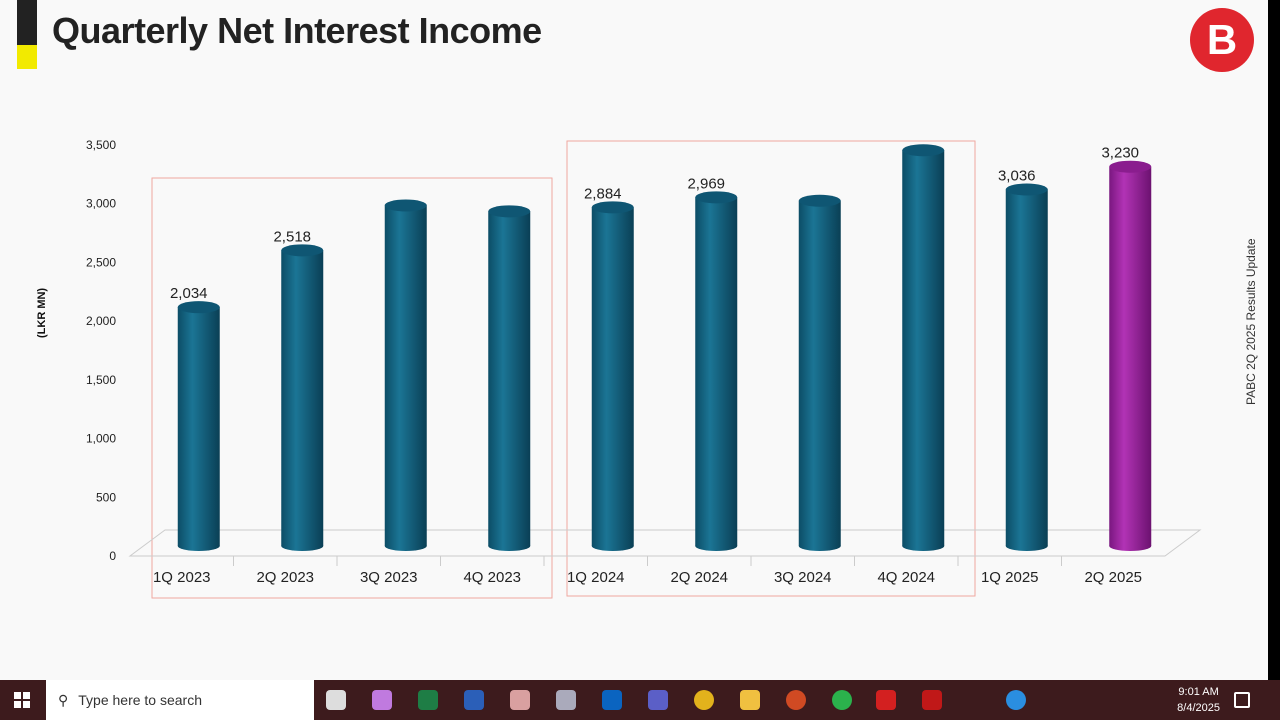 The image size is (1280, 720). What do you see at coordinates (297, 30) in the screenshot?
I see `page-title: Quarterly Net Interest Income` at bounding box center [297, 30].